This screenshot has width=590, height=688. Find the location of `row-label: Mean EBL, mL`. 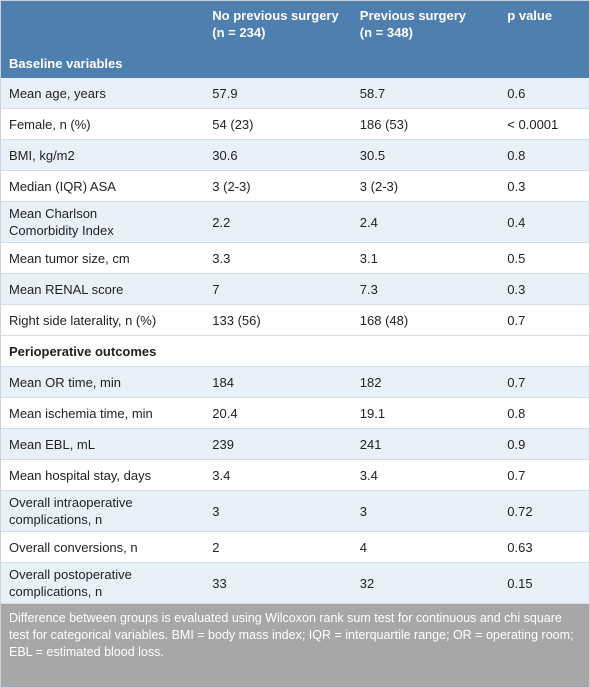

row-label: Mean EBL, mL is located at coordinates (102, 444).